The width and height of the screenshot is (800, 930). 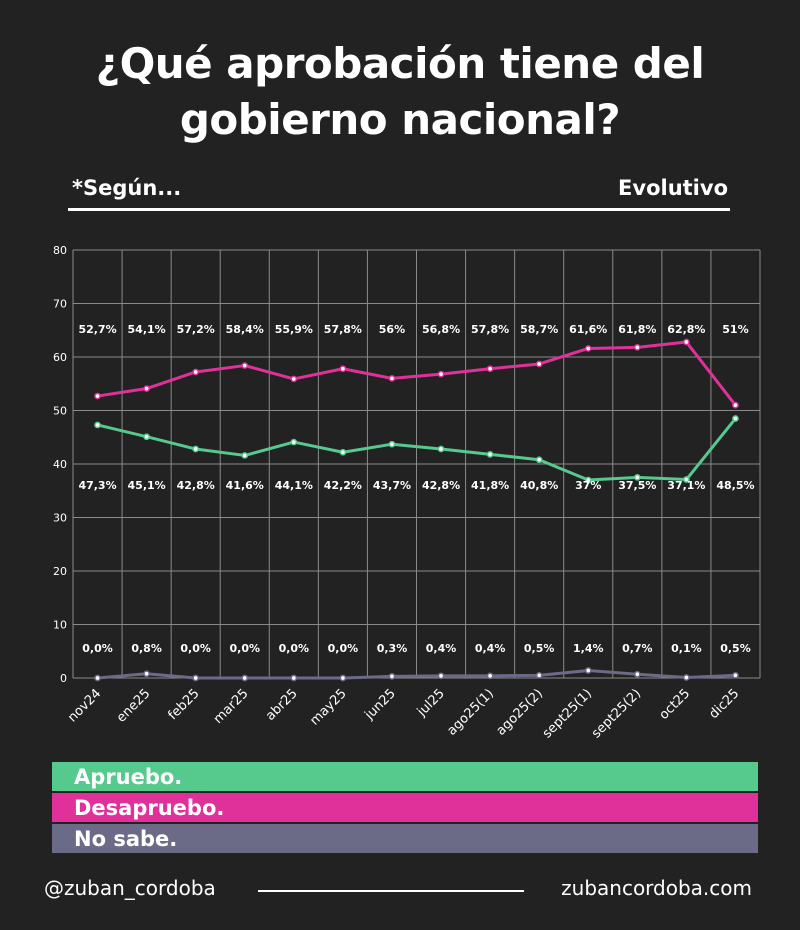 I want to click on data-label: 0,5%, so click(x=735, y=648).